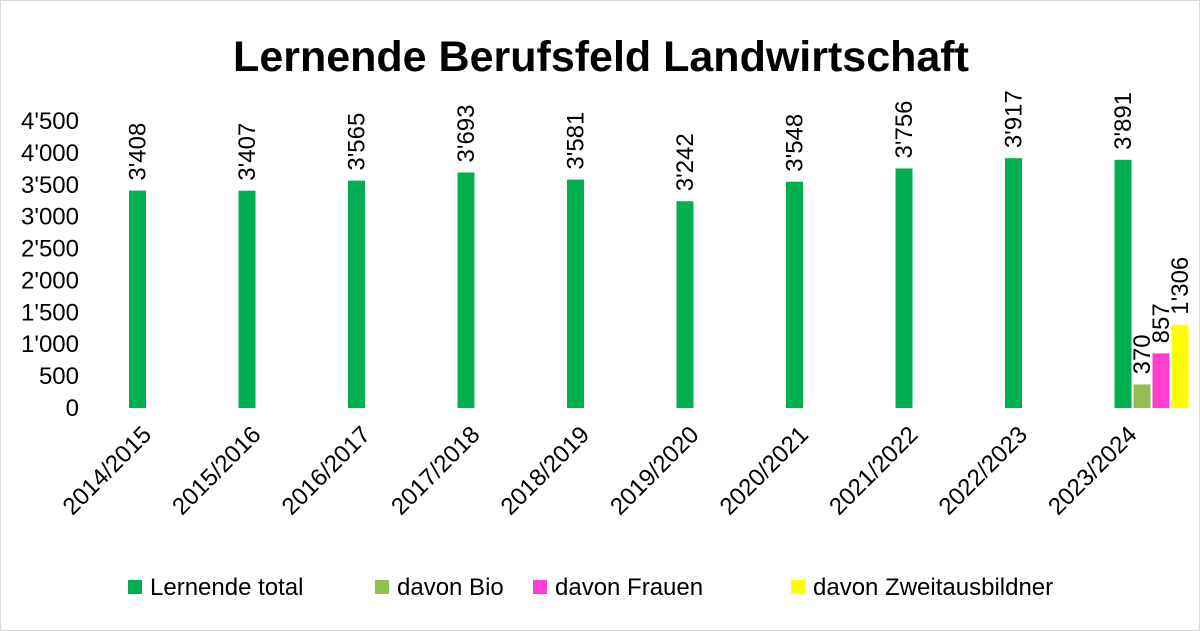 This screenshot has width=1200, height=631. I want to click on y-tick-label: 500, so click(59, 376).